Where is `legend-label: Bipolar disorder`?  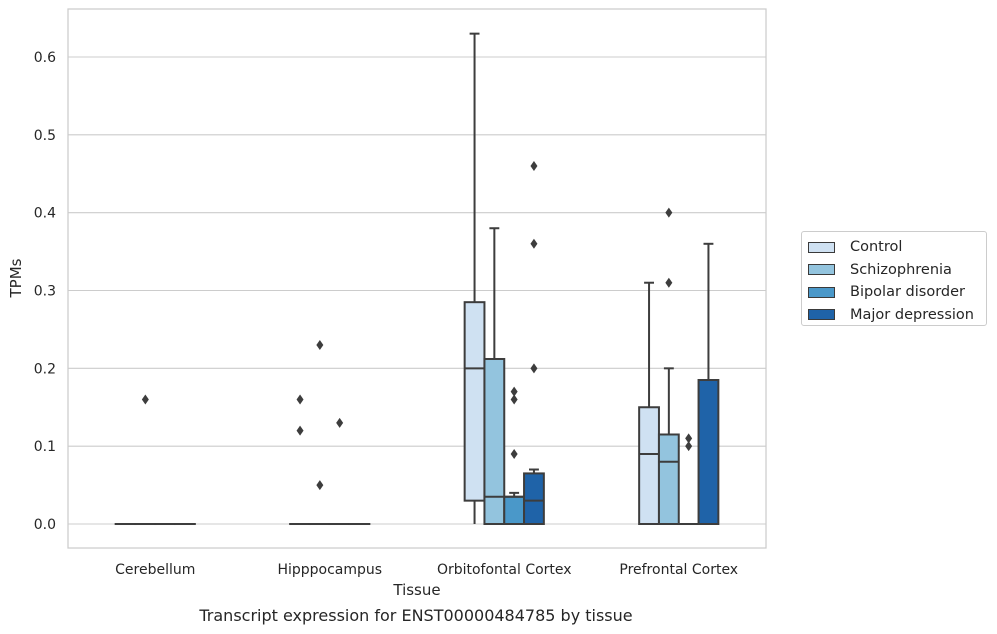
legend-label: Bipolar disorder is located at coordinates (907, 292).